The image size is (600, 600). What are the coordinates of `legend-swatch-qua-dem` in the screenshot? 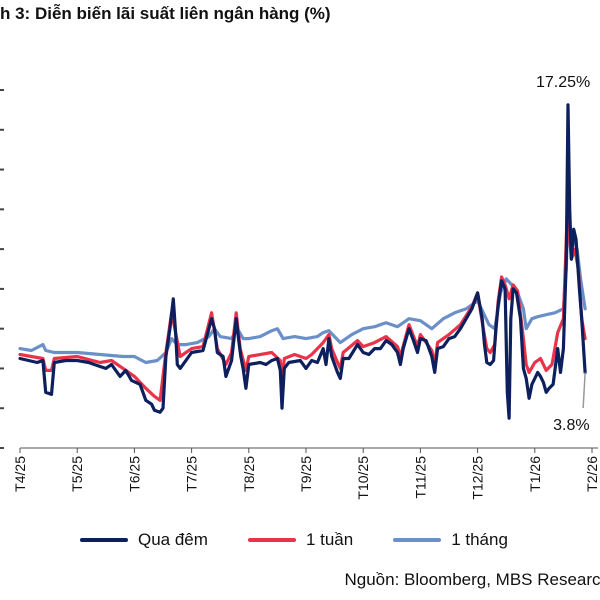 It's located at (104, 540).